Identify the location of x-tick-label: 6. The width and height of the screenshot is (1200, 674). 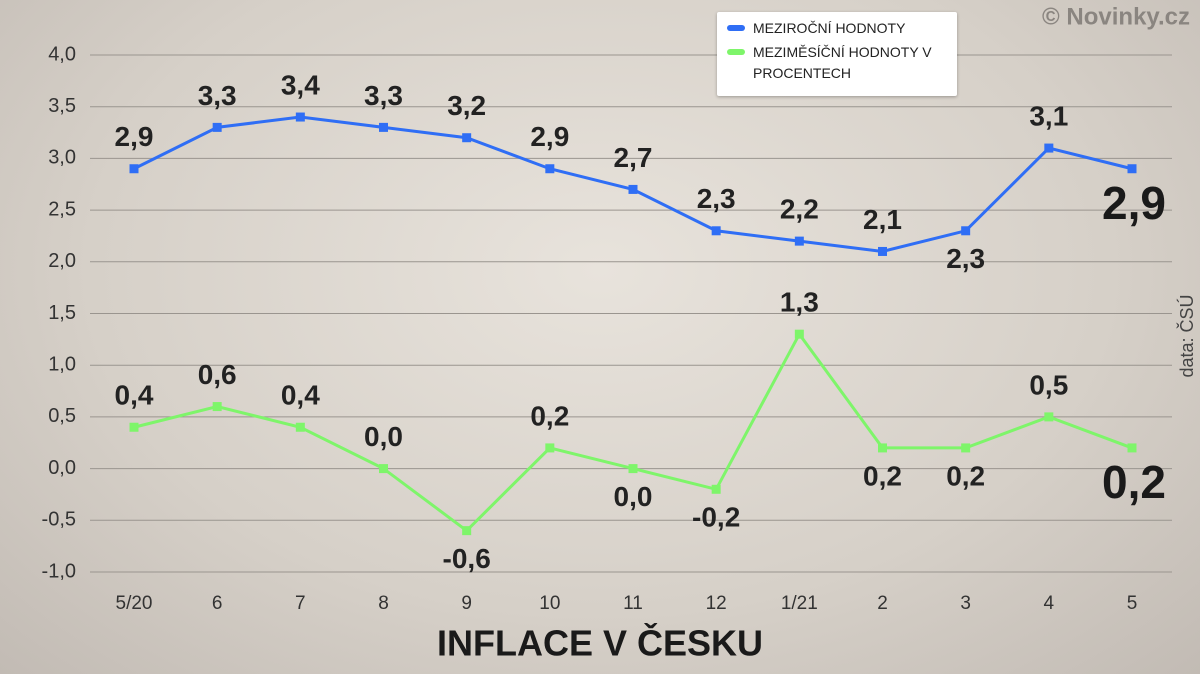
(217, 603).